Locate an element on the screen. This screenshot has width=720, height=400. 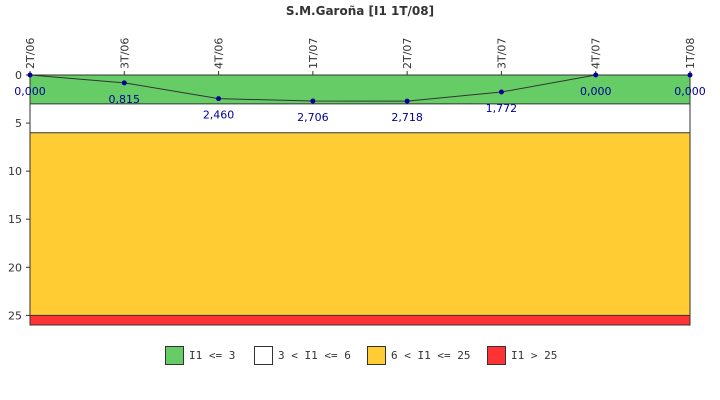
legend-swatch-white is located at coordinates (263, 355).